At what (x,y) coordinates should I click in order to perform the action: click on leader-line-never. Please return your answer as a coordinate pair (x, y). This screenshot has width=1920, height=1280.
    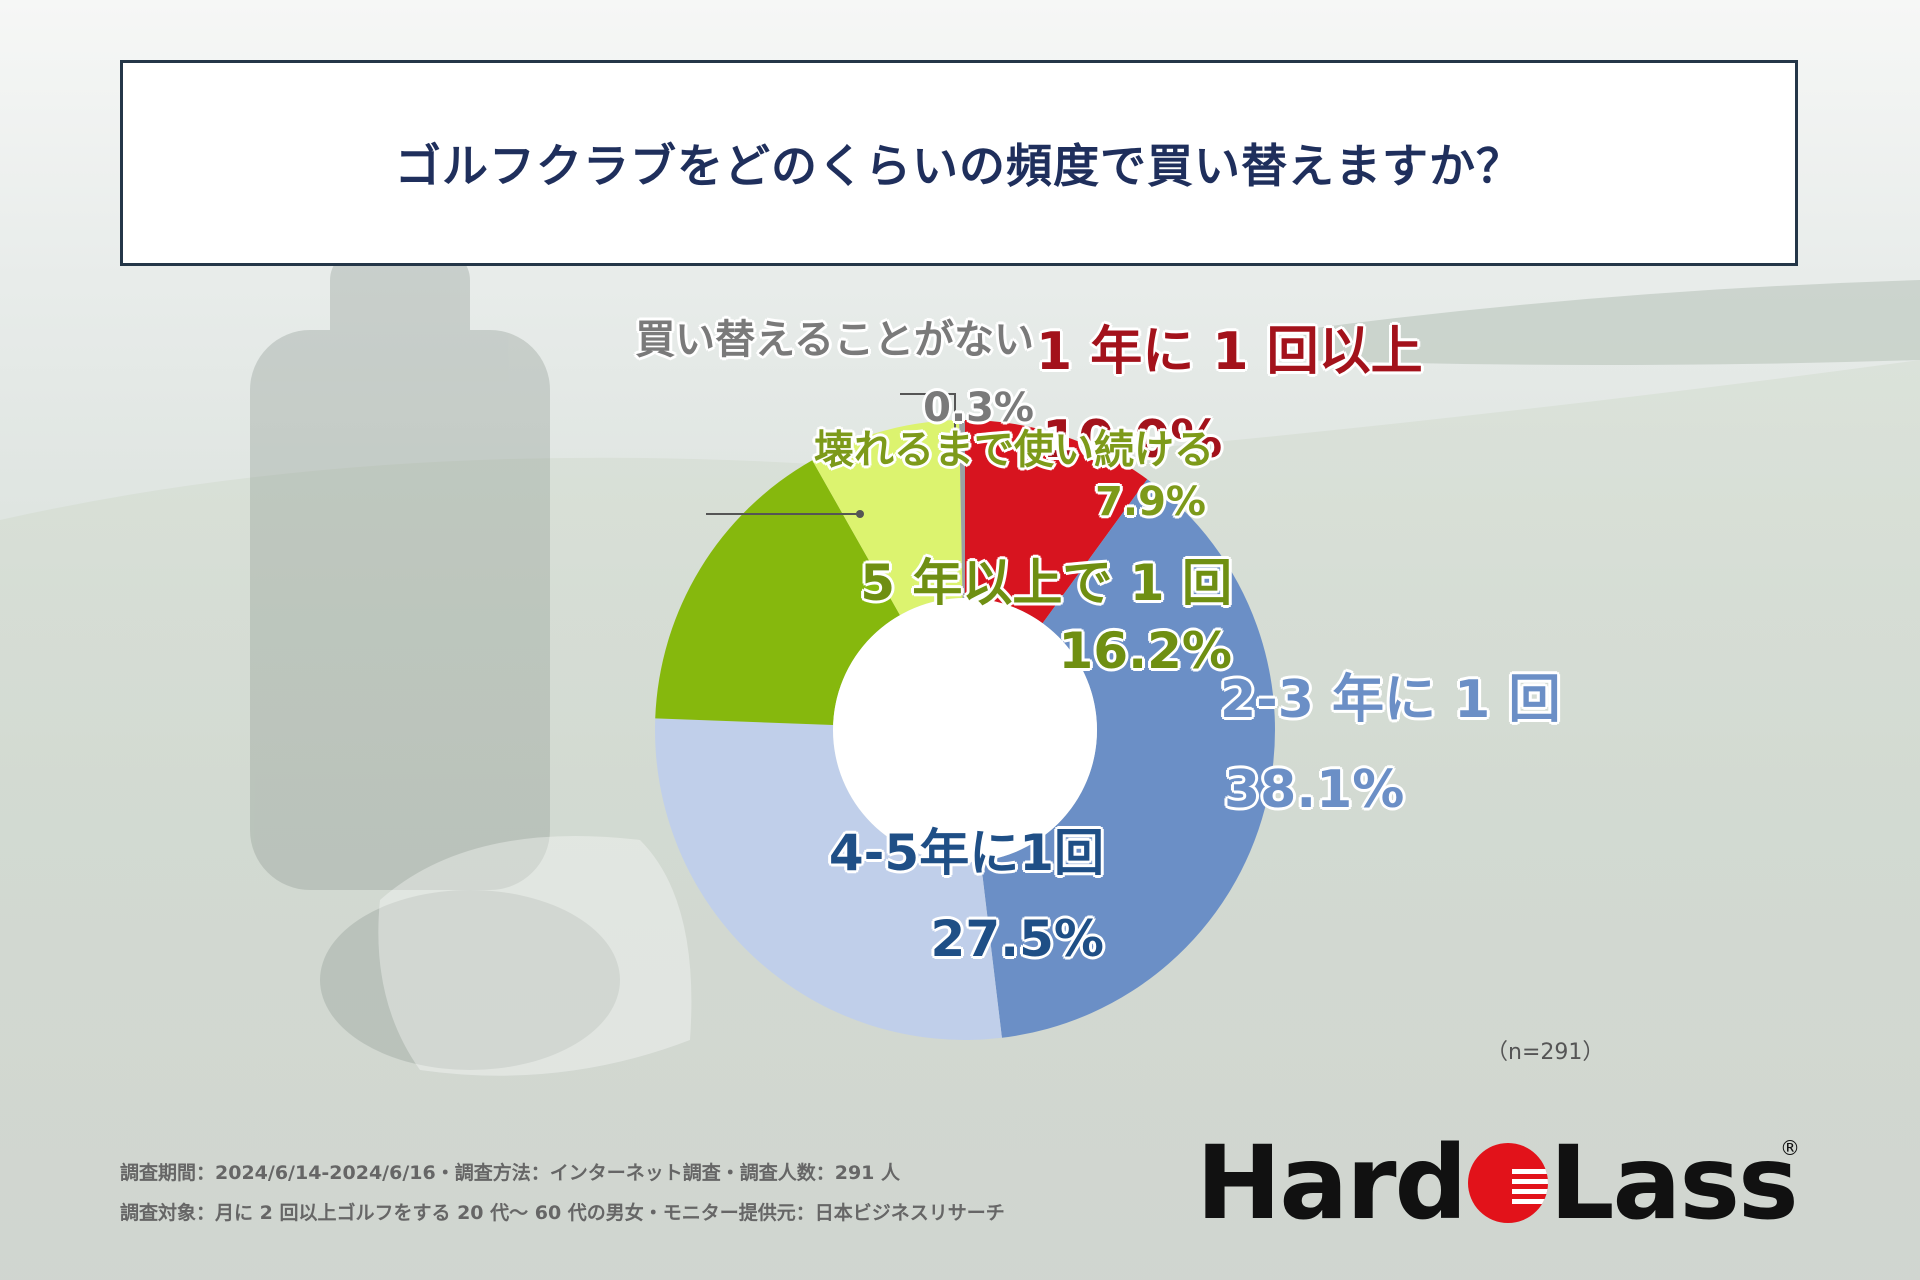
    Looking at the image, I should click on (928, 426).